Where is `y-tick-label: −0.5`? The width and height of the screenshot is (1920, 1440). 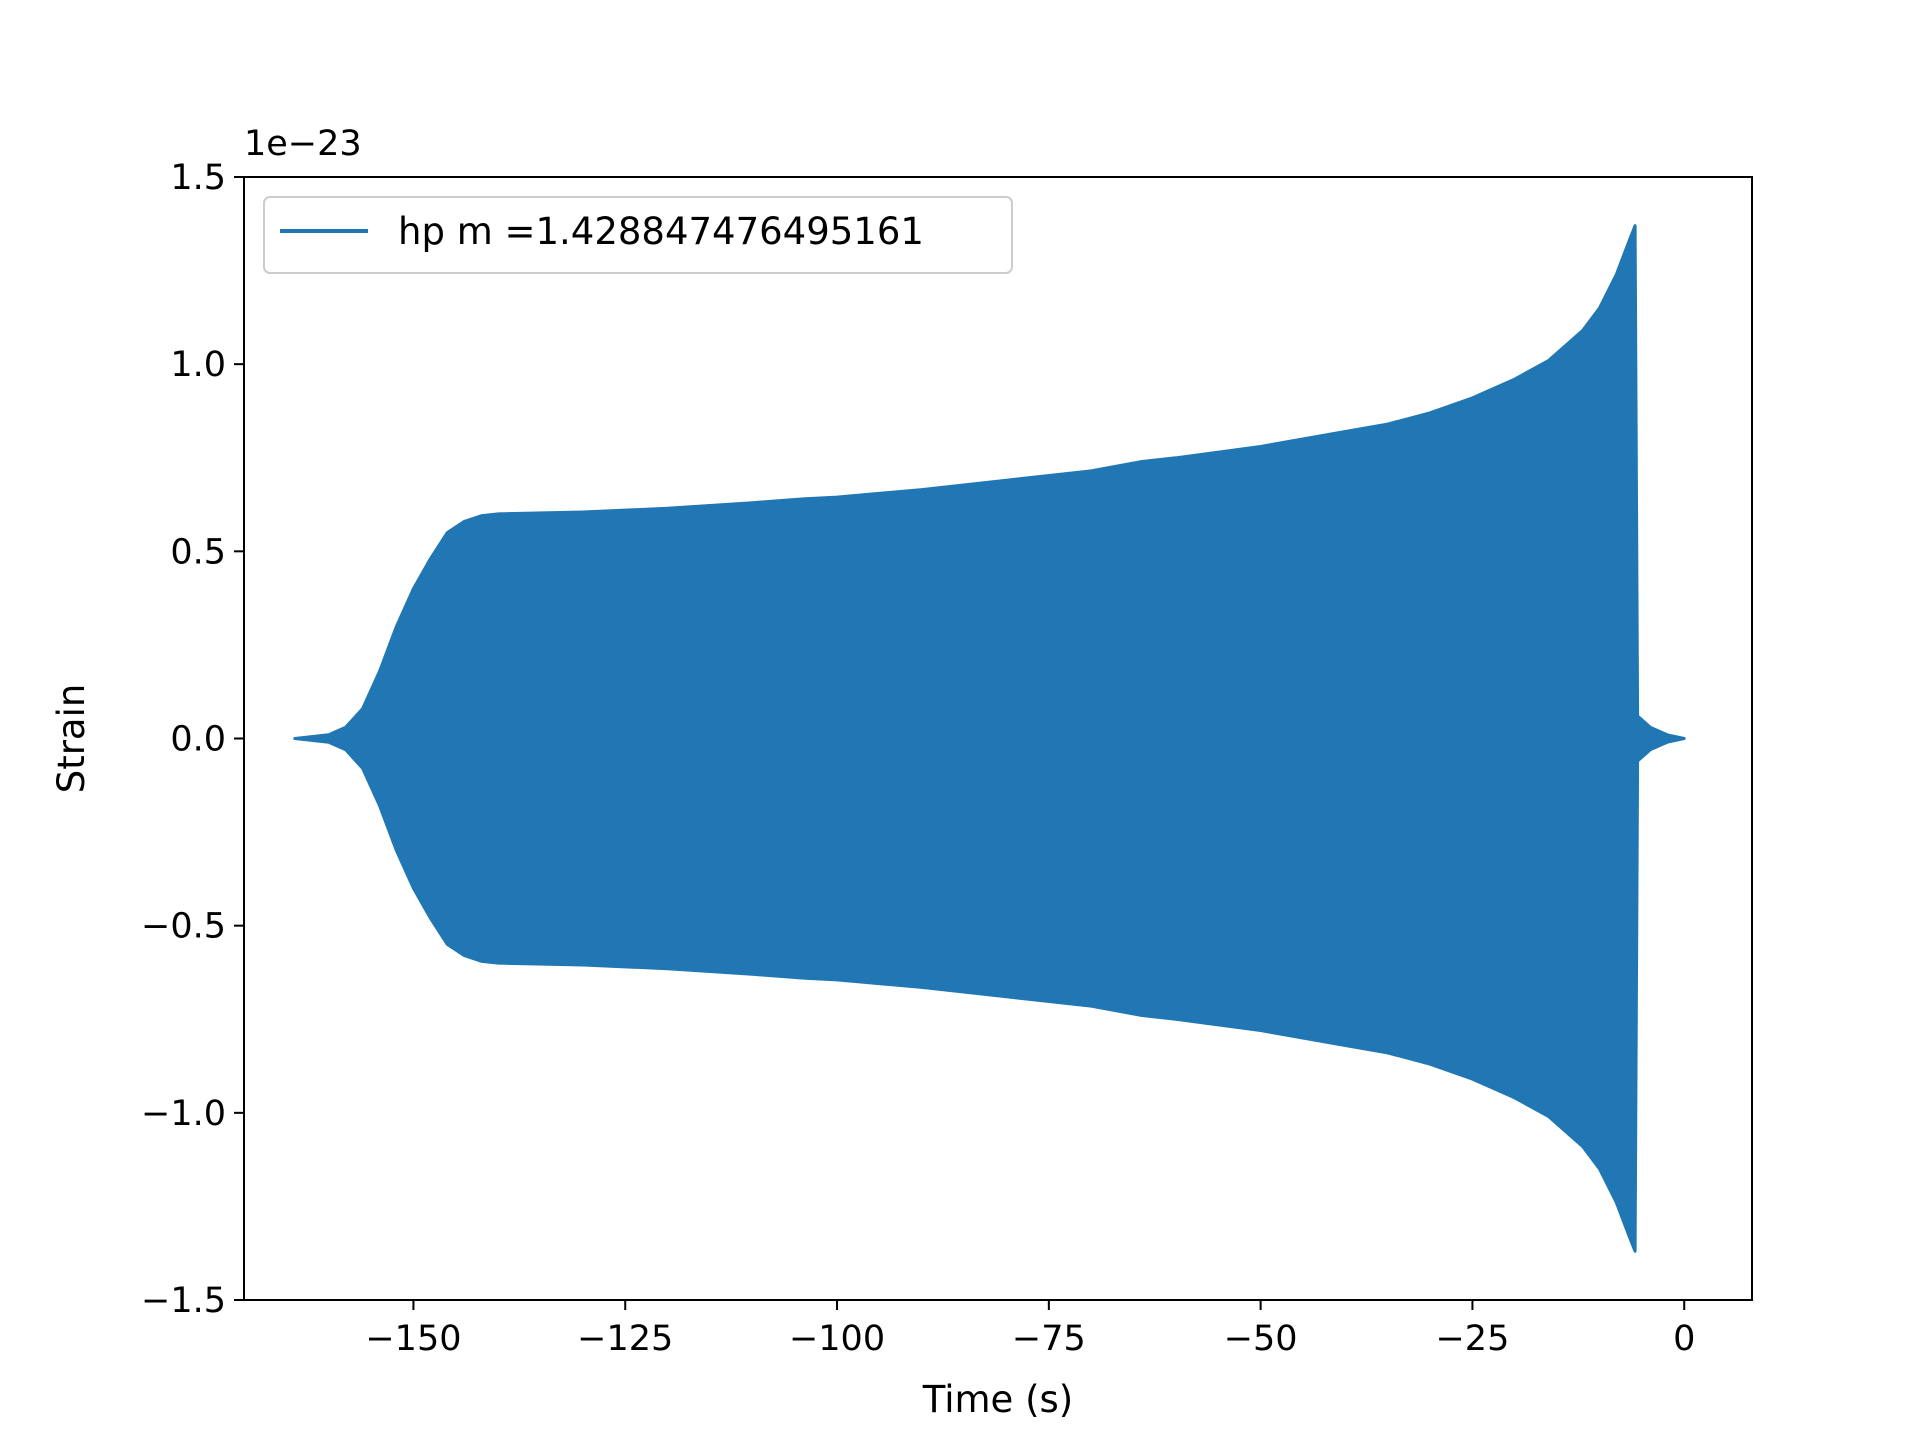 y-tick-label: −0.5 is located at coordinates (183, 927).